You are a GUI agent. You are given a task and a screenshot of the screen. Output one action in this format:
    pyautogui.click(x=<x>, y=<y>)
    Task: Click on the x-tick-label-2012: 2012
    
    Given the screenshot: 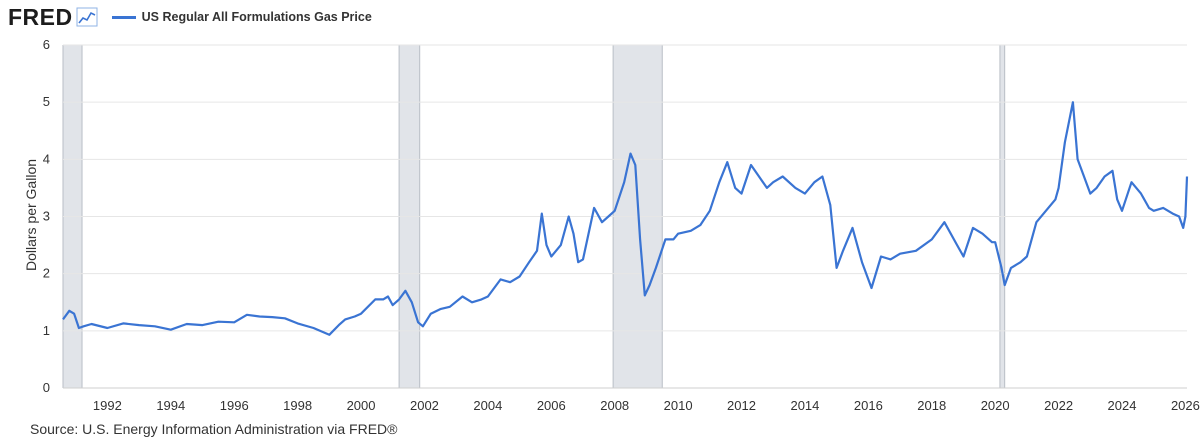 What is the action you would take?
    pyautogui.click(x=741, y=405)
    